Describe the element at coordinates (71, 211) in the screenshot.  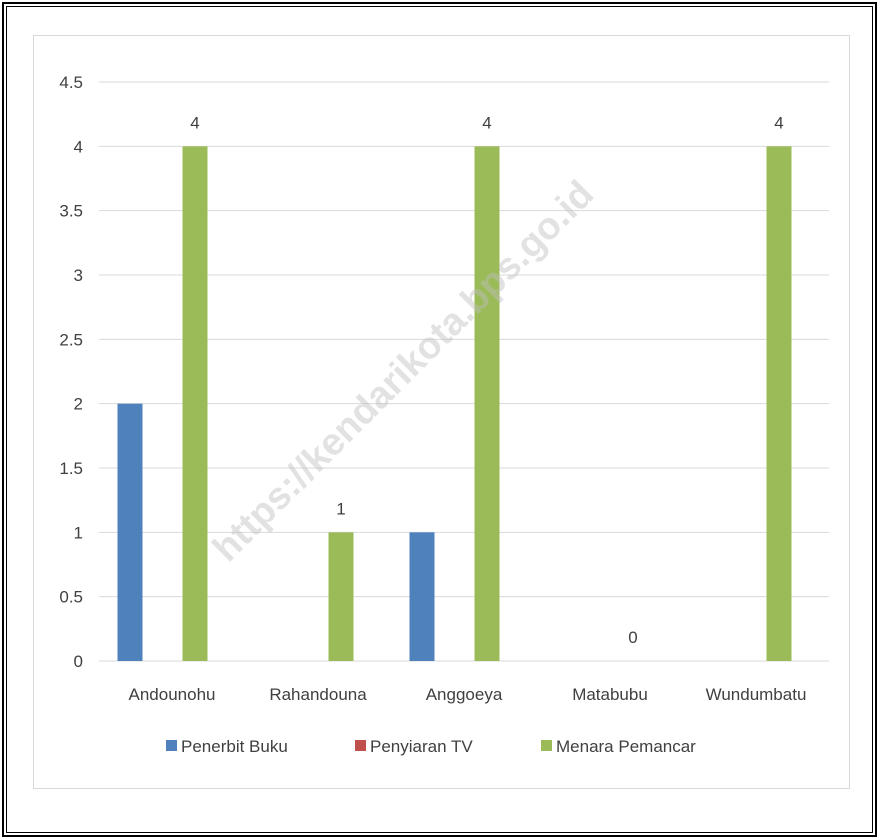
I see `y-tick-label: 3.5` at that location.